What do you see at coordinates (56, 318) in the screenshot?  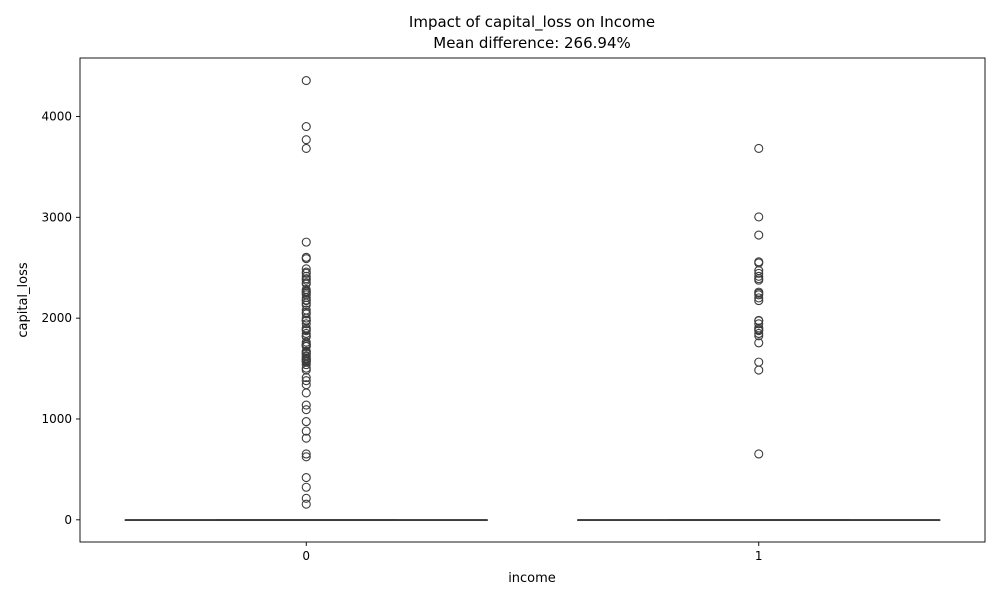 I see `y-tick-label: 2000` at bounding box center [56, 318].